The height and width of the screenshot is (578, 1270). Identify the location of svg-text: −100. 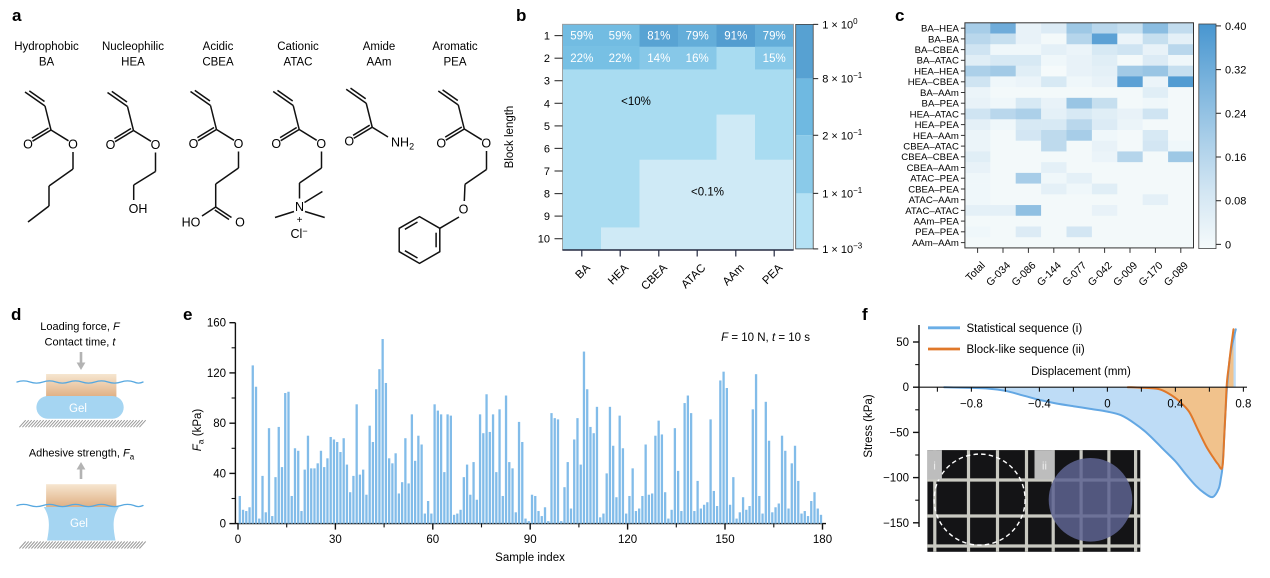
(896, 479).